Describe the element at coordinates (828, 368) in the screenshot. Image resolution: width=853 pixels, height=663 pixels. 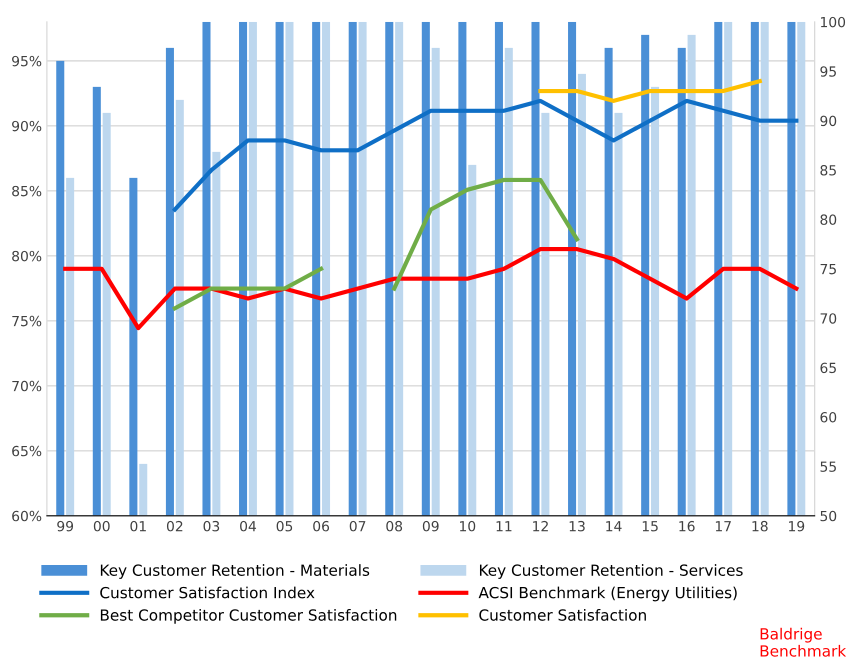
I see `y2-tick-label: 65` at that location.